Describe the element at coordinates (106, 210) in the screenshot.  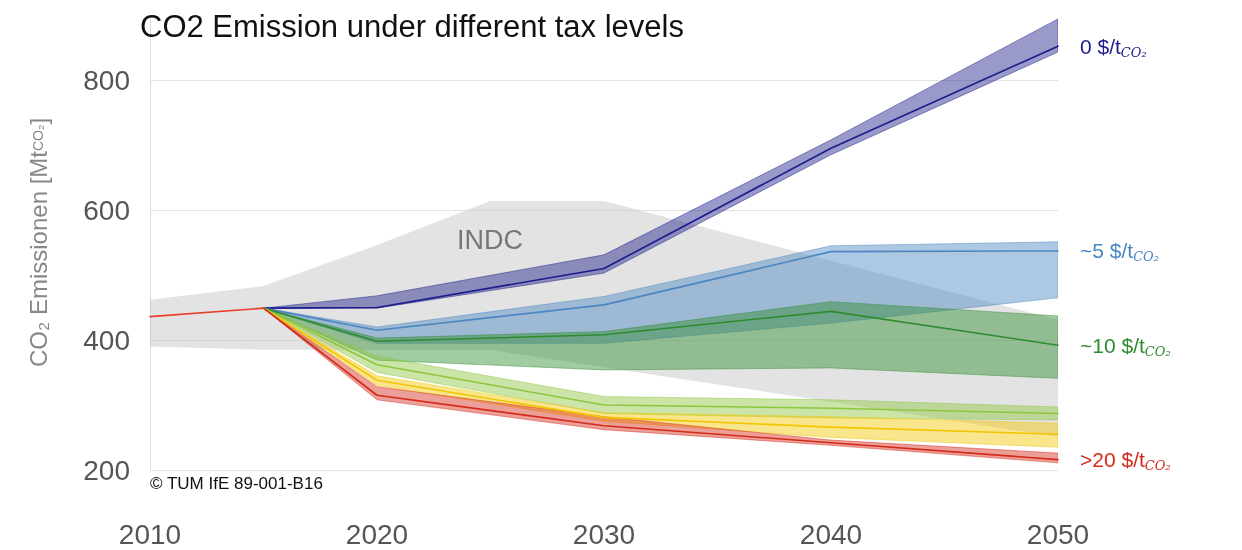
I see `y-tick-label: 600` at that location.